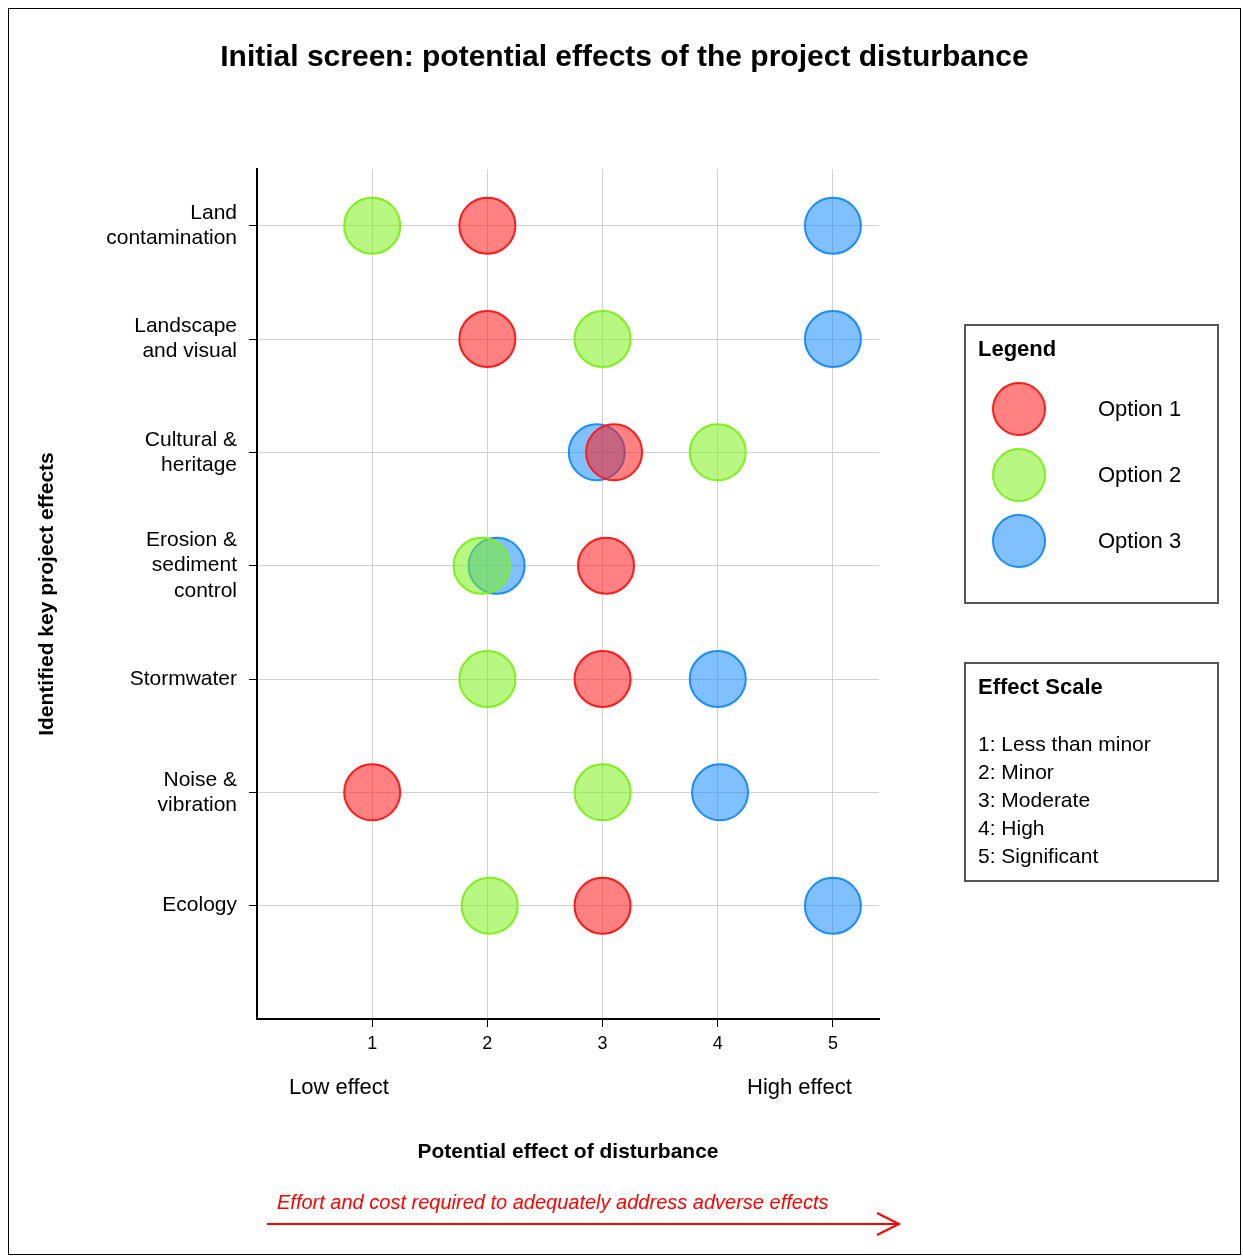 The image size is (1243, 1259). Describe the element at coordinates (1065, 744) in the screenshot. I see `text: 1: Less than minor` at that location.